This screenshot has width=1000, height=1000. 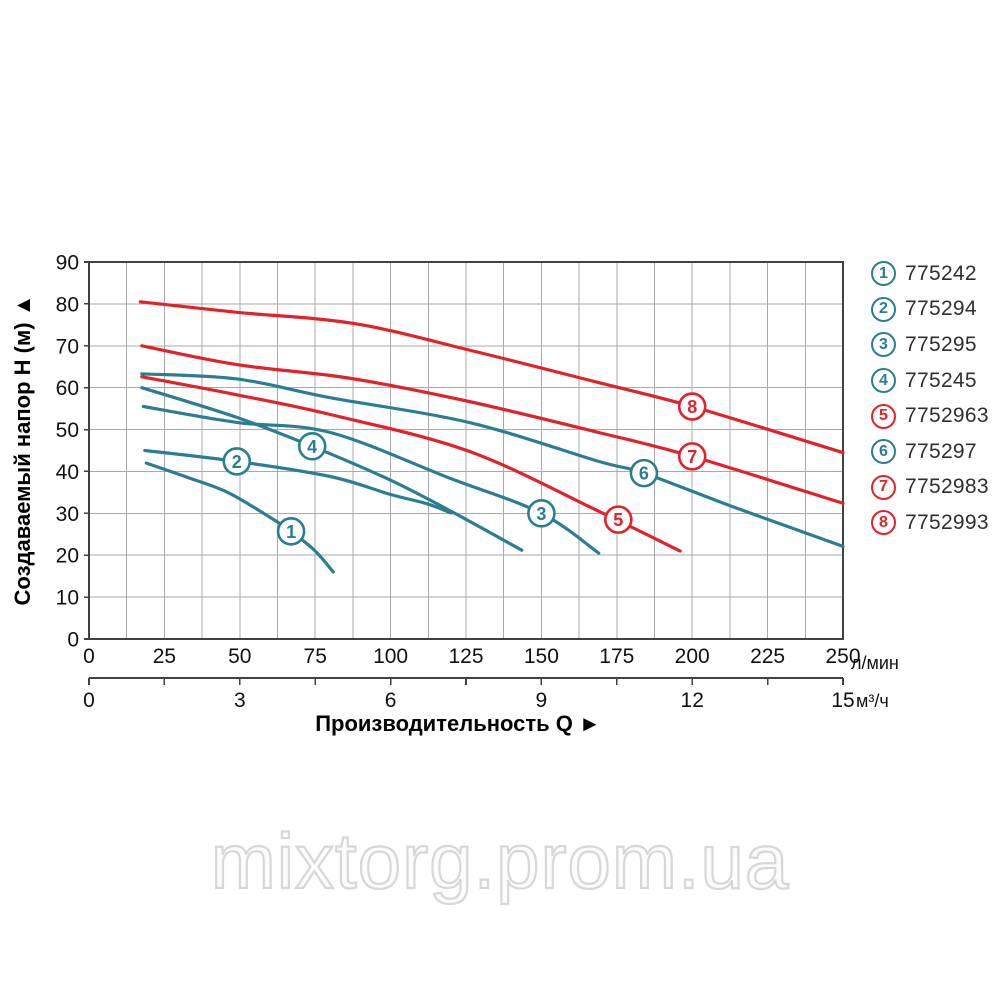 I want to click on y-axis-title: Создаваемый напор H (м) ▲, so click(x=22, y=450).